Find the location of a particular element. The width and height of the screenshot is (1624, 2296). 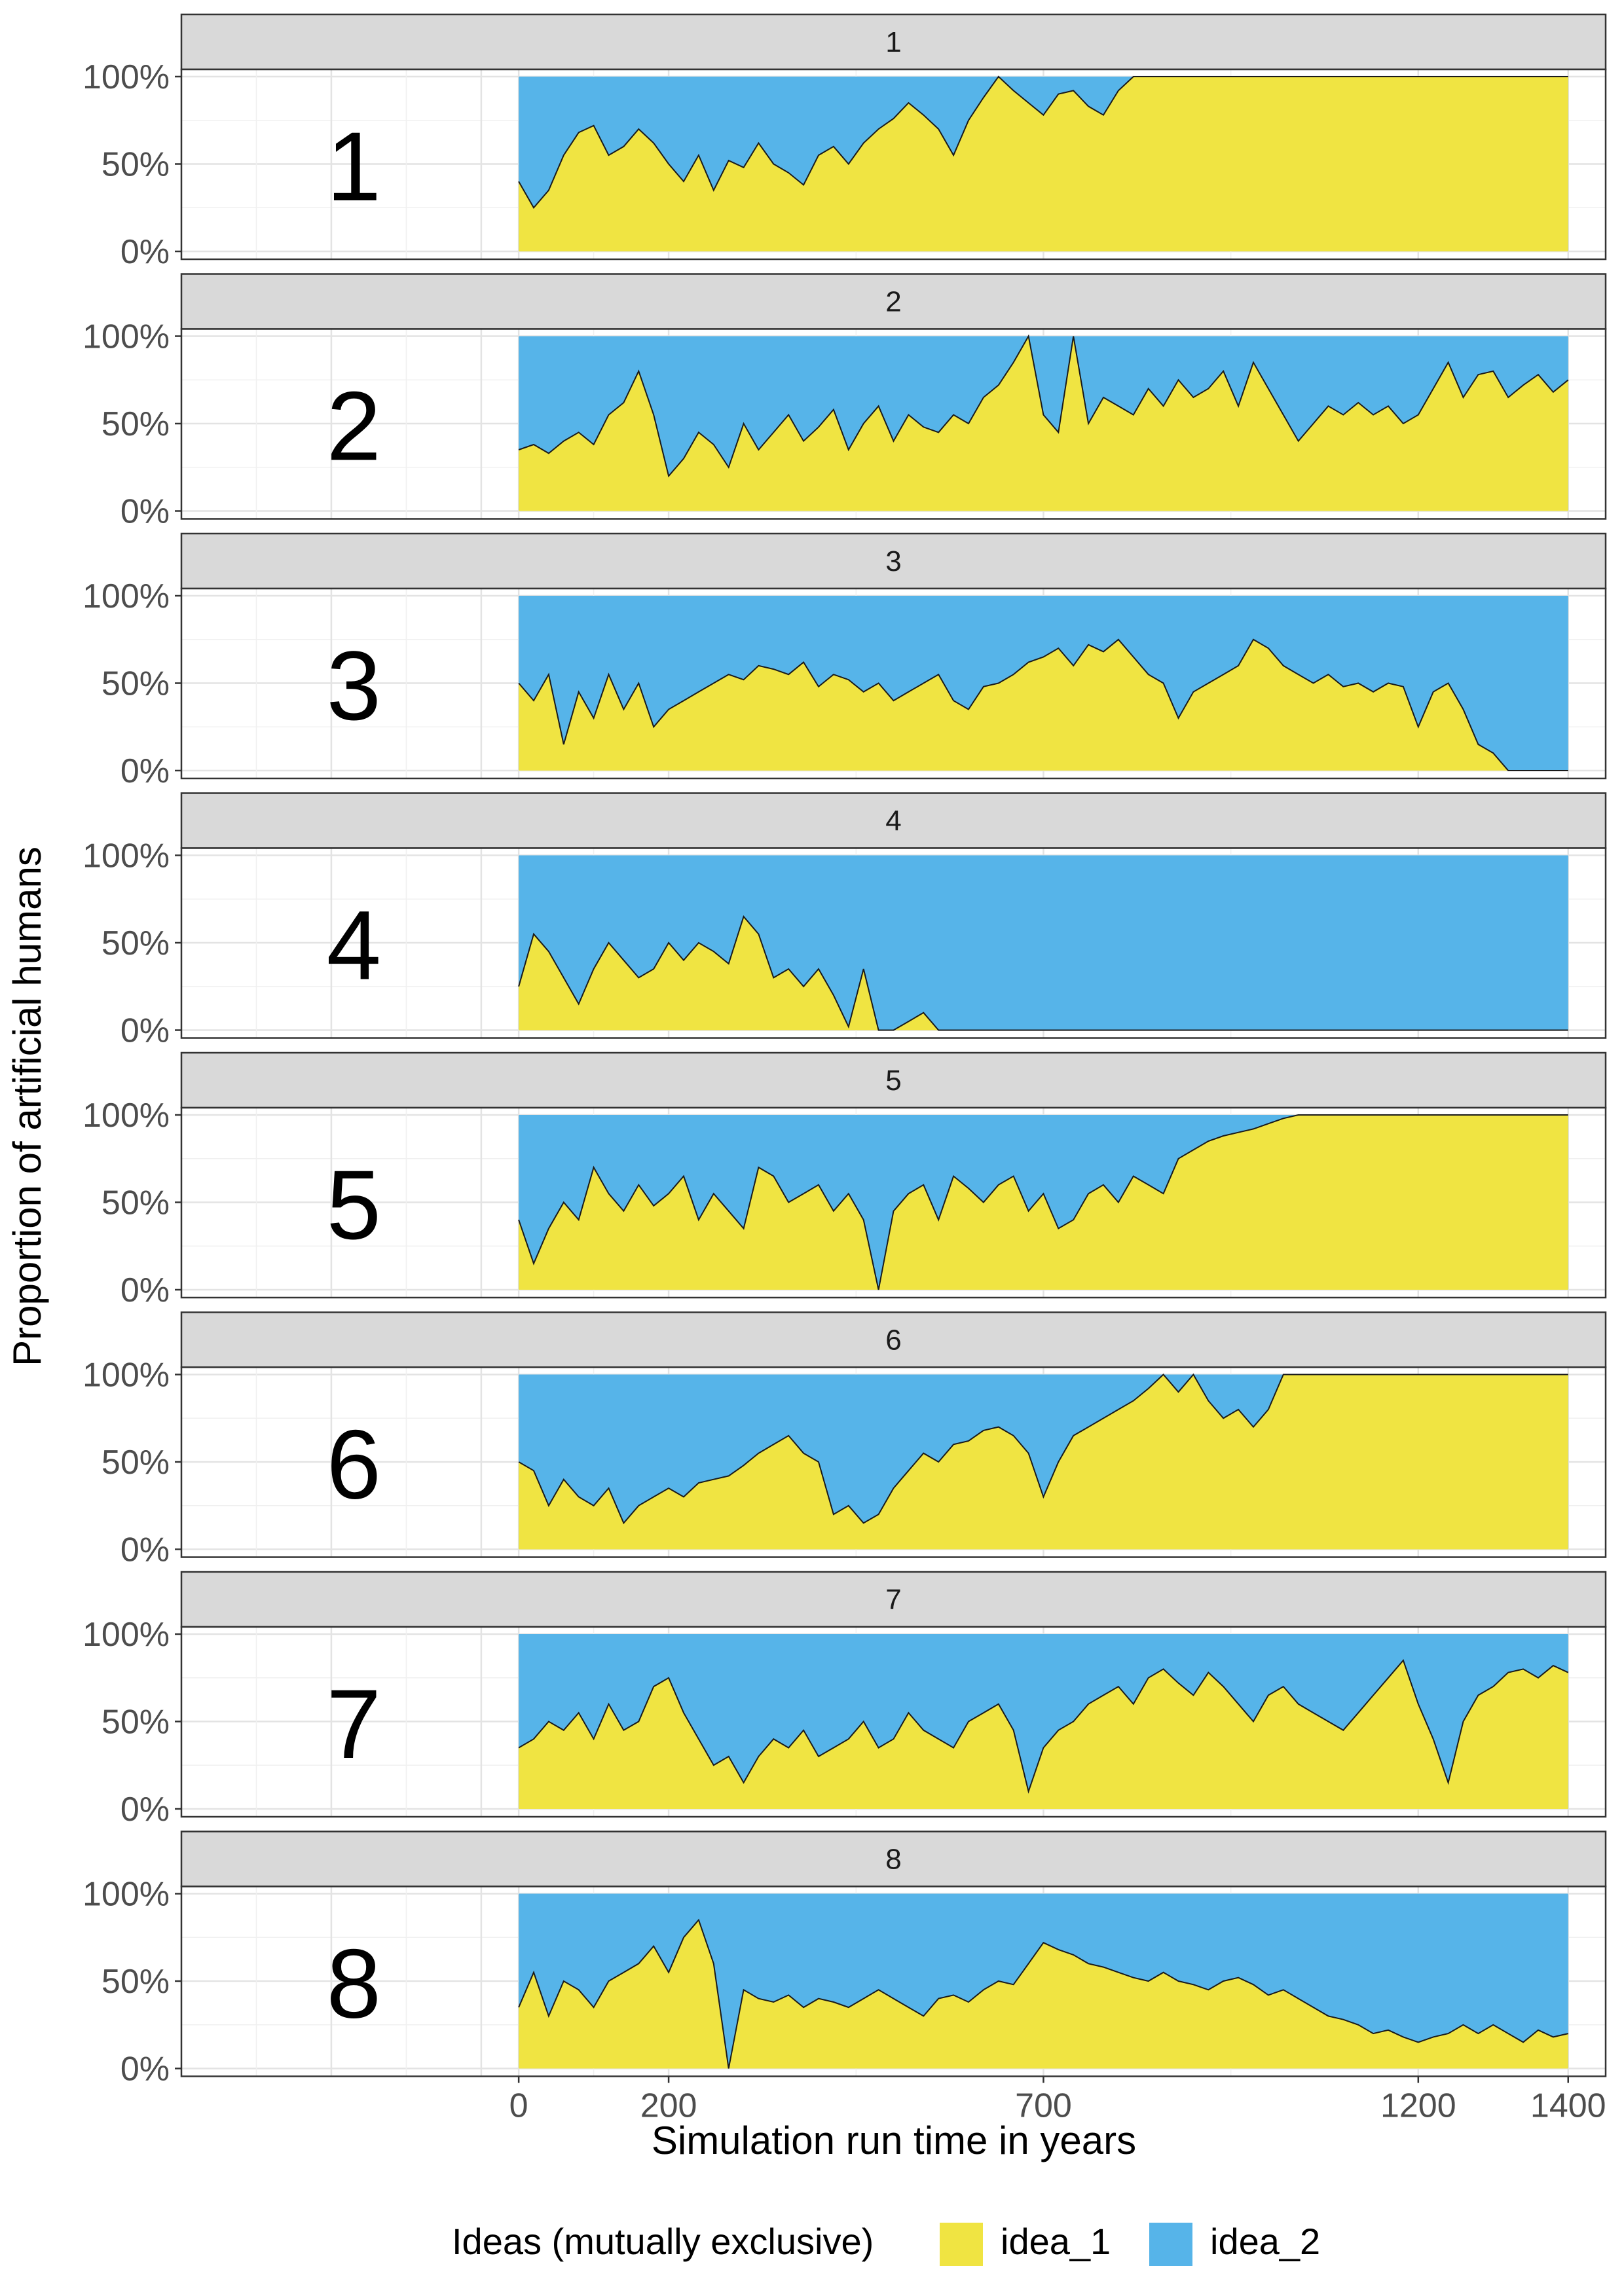

y-axis-title: Proportion of artificial humans is located at coordinates (27, 1106).